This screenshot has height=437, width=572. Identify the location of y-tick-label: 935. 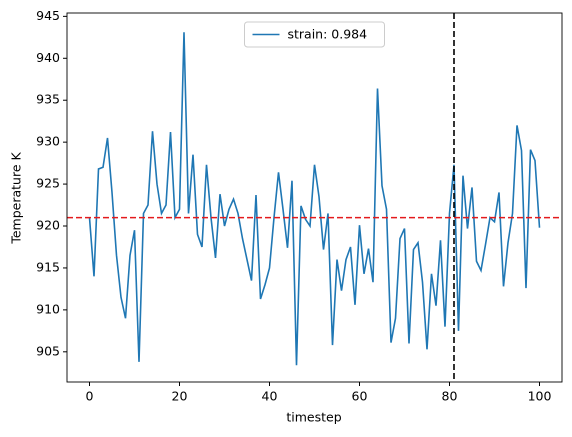
(48, 99).